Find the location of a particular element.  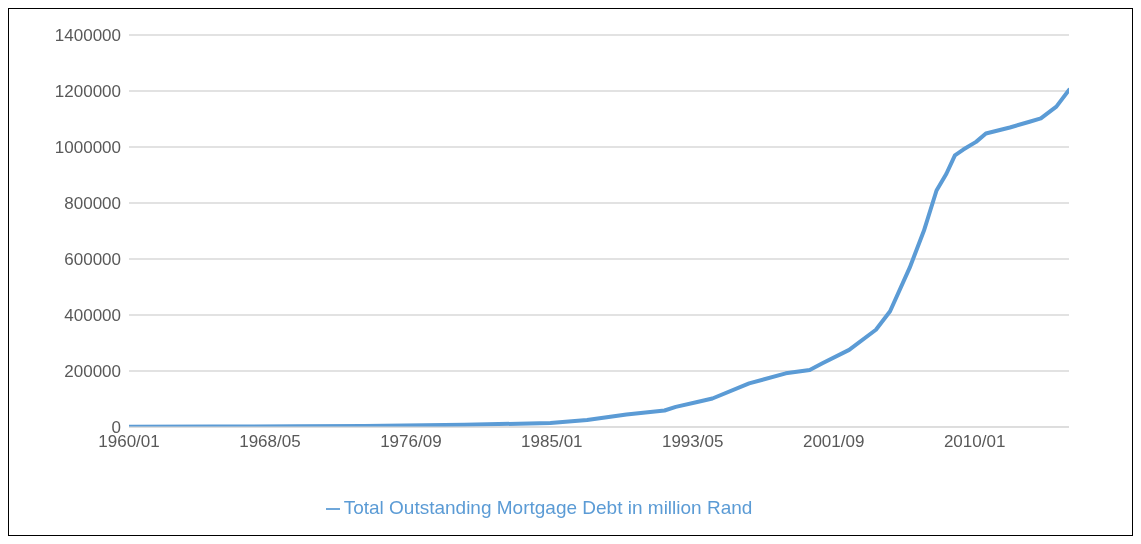

y-tick-label: 800000 is located at coordinates (92, 204).